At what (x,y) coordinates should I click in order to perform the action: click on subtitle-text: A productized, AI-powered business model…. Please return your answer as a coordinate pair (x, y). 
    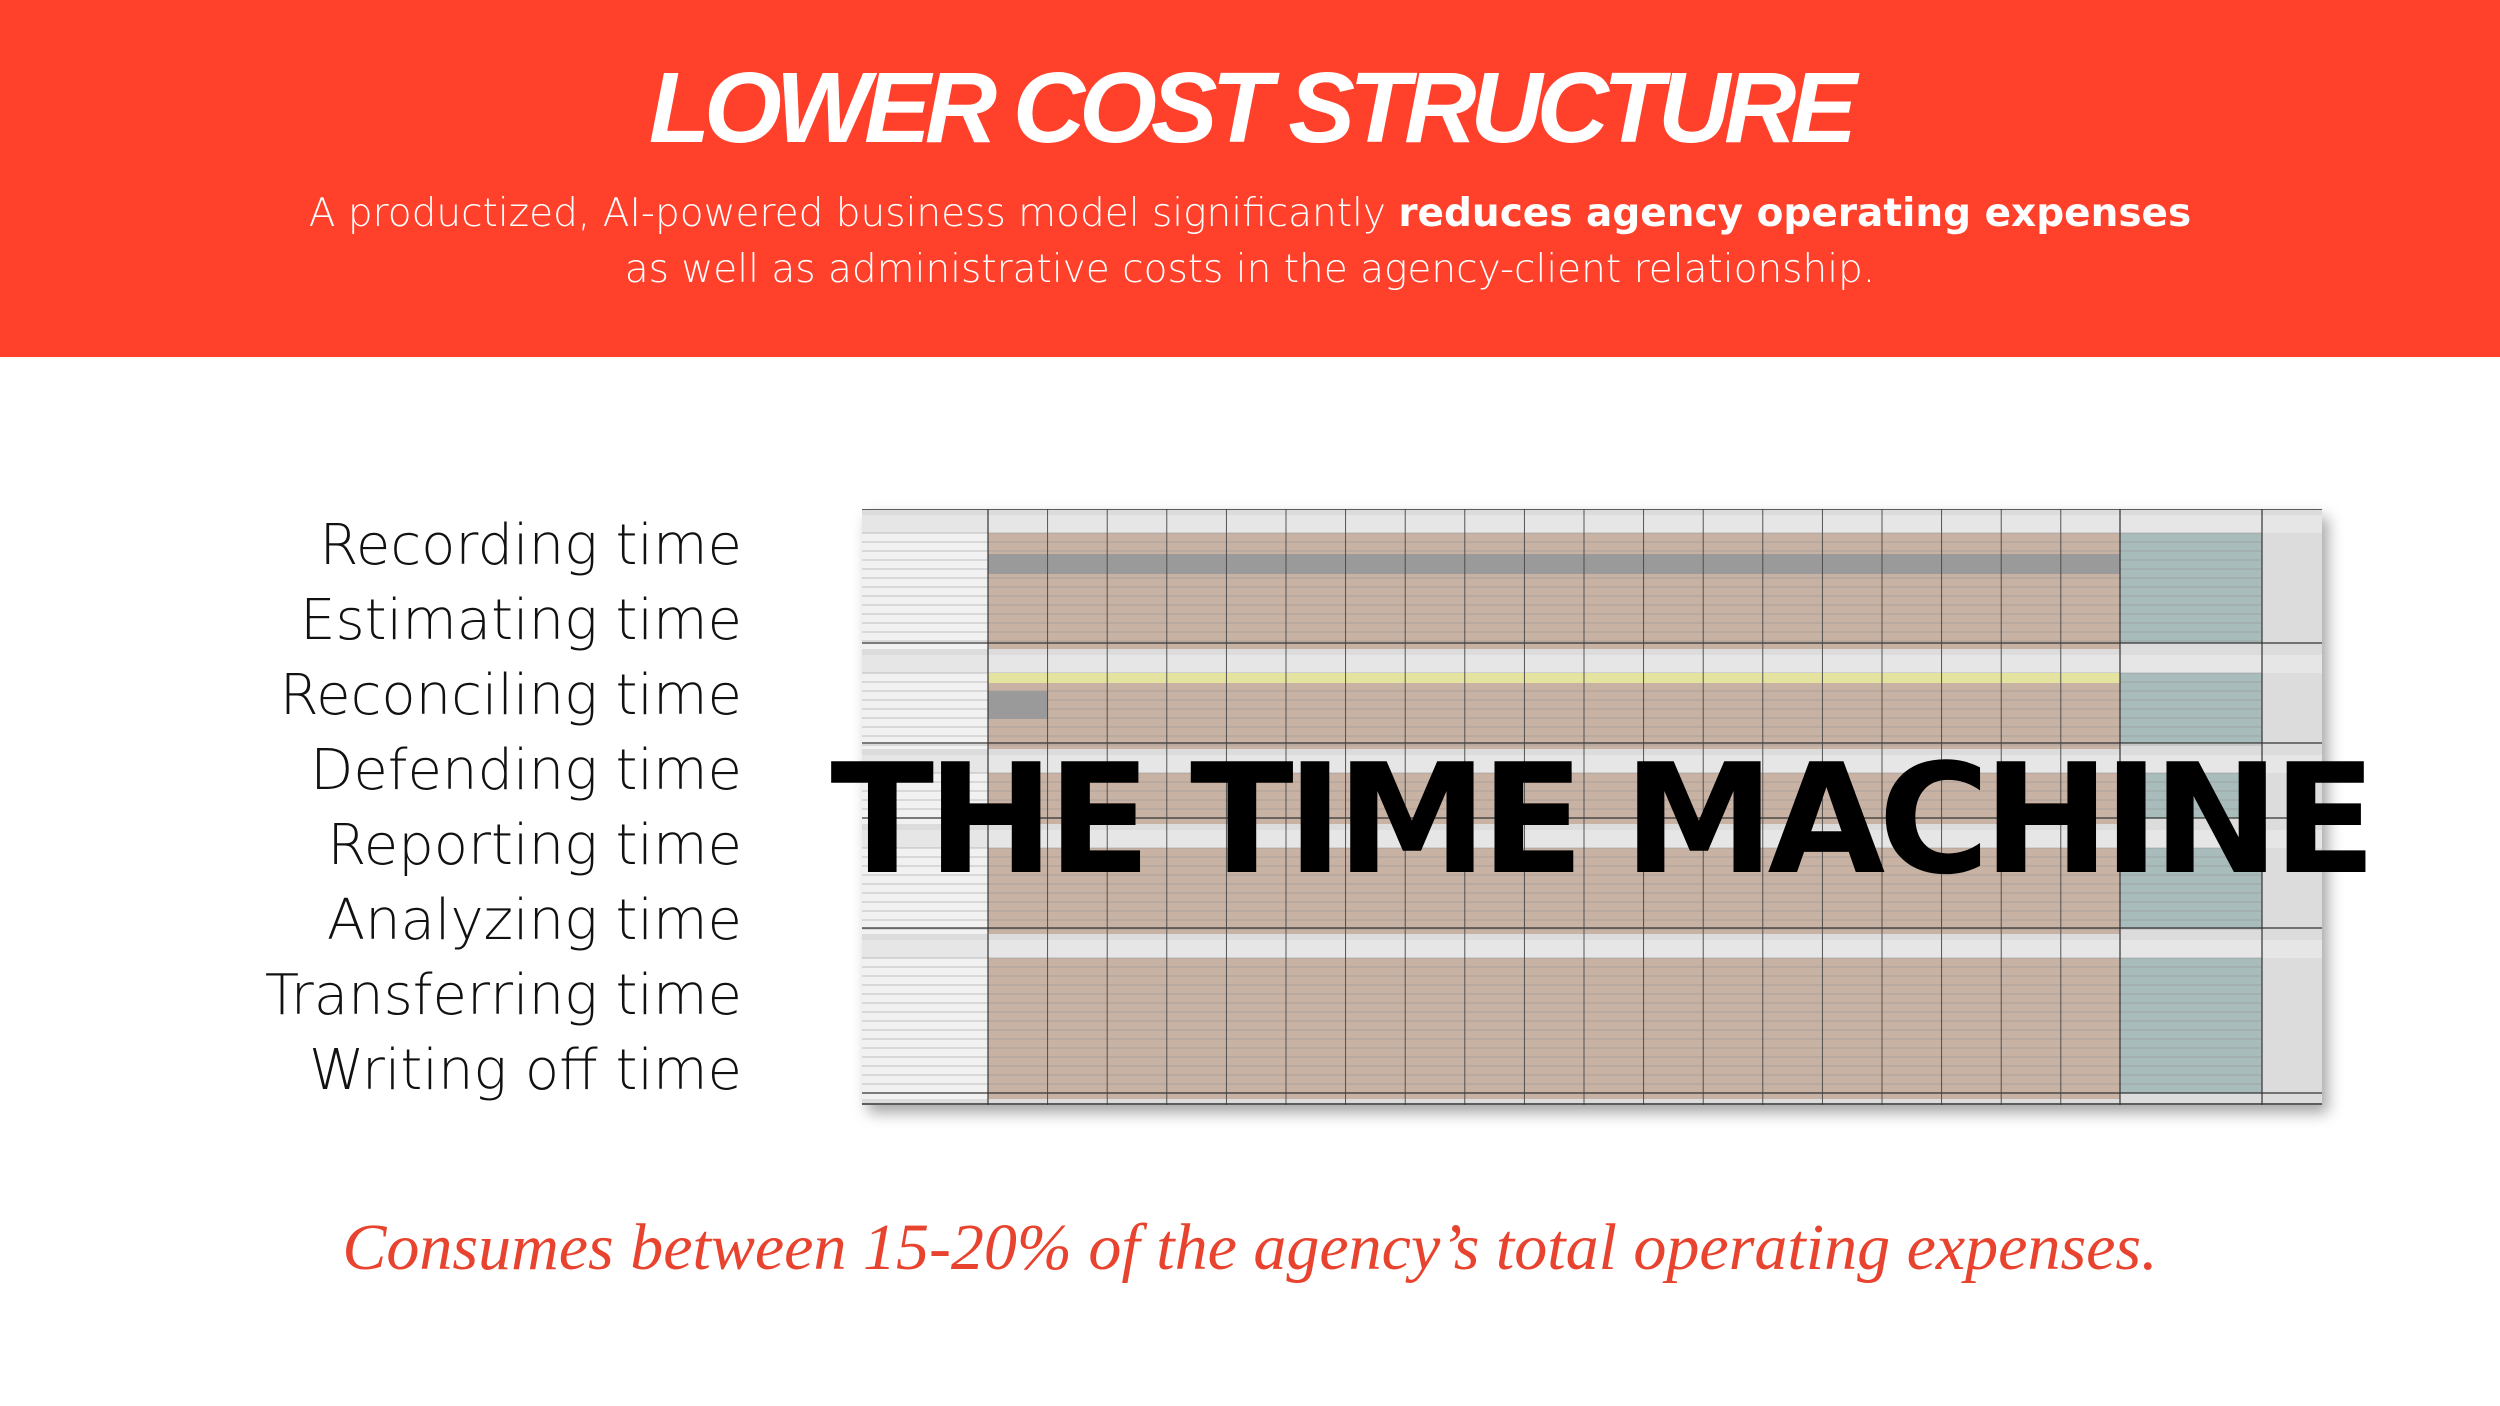
    Looking at the image, I should click on (853, 213).